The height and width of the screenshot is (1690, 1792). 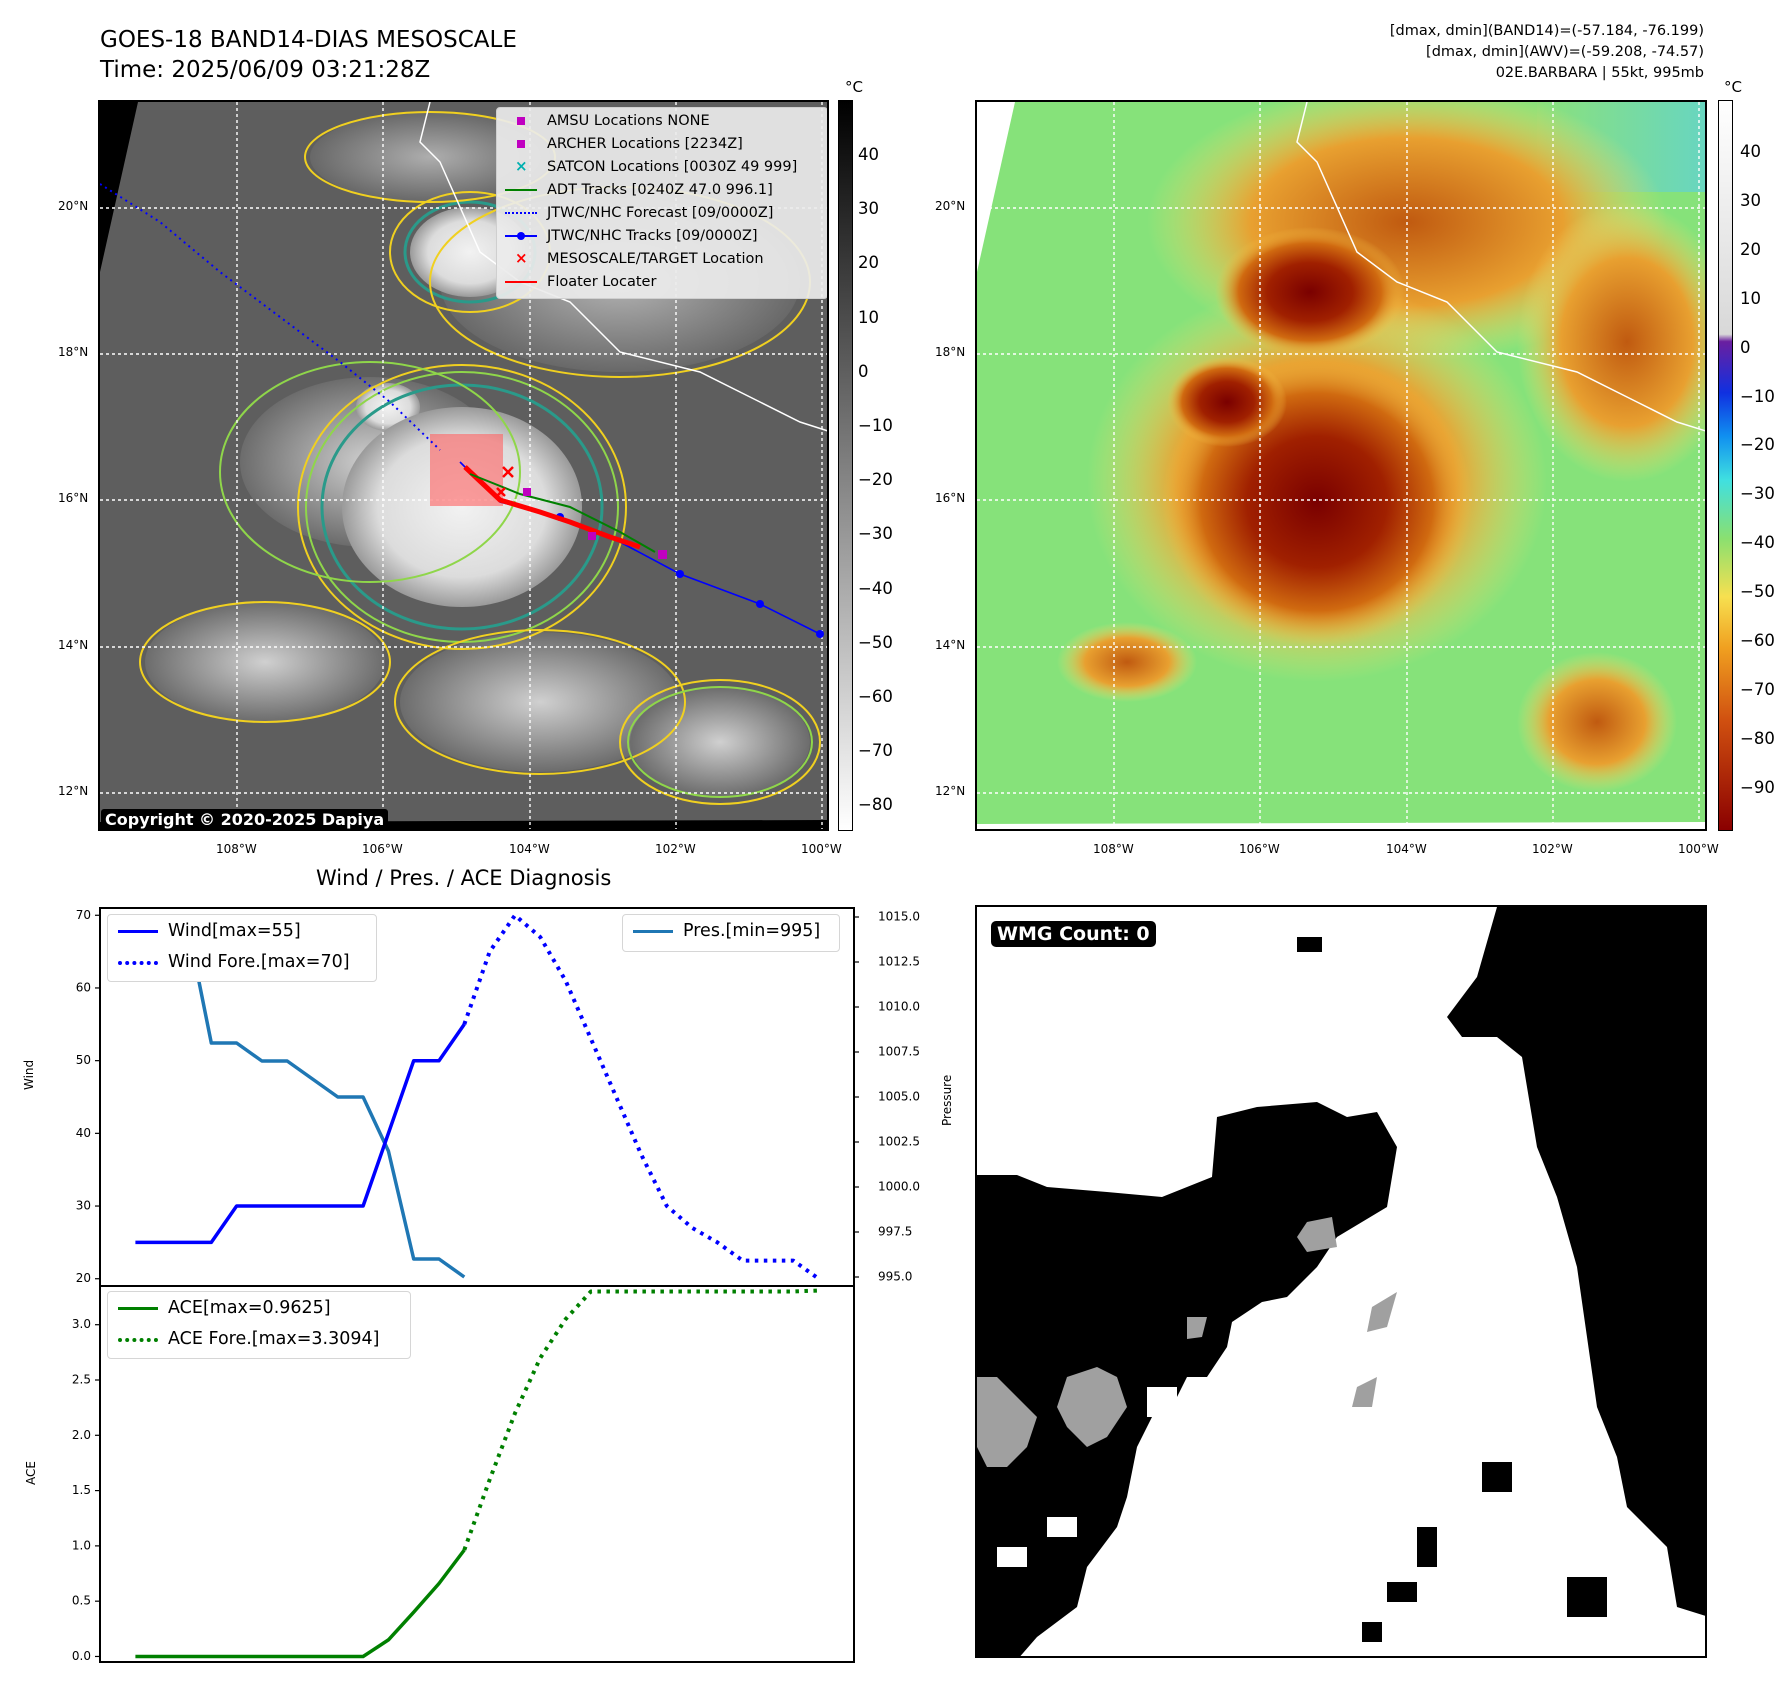 I want to click on colorbar-unit-right: °C, so click(x=1733, y=87).